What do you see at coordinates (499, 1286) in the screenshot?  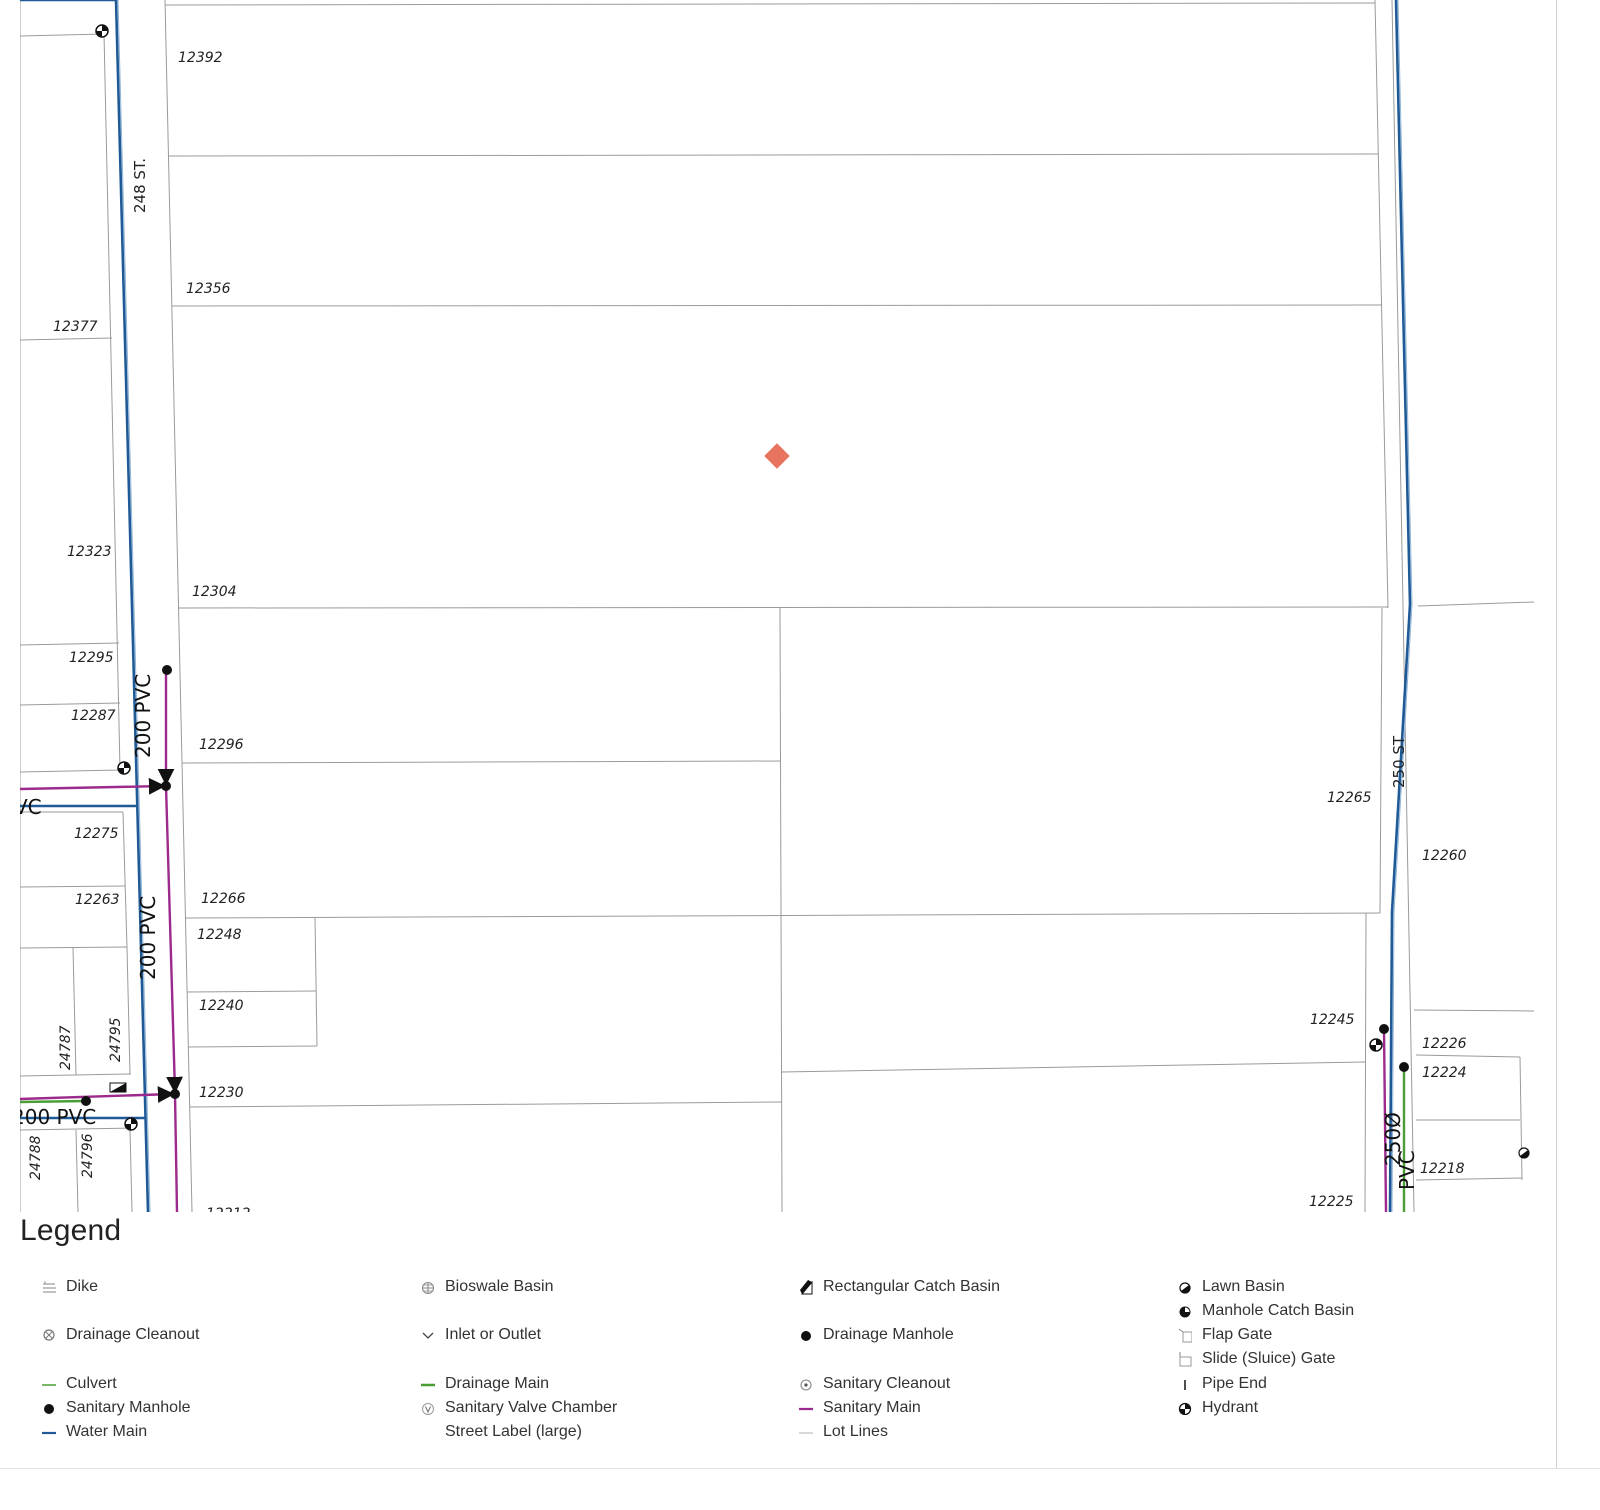 I see `legend-label: Bioswale Basin` at bounding box center [499, 1286].